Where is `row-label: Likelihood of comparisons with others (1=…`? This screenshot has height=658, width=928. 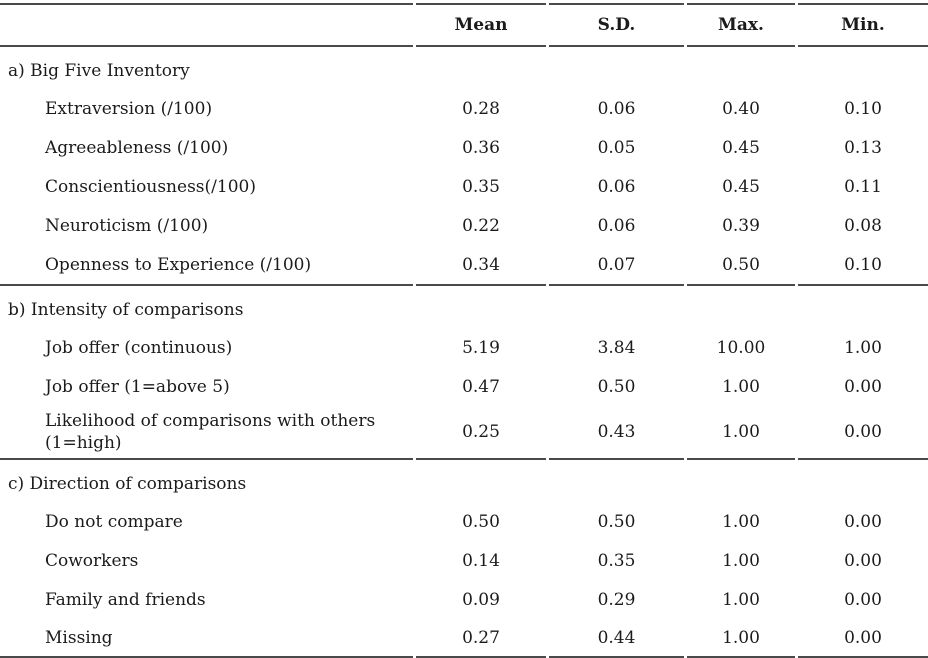
row-label: Likelihood of comparisons with others (1=… is located at coordinates (210, 432).